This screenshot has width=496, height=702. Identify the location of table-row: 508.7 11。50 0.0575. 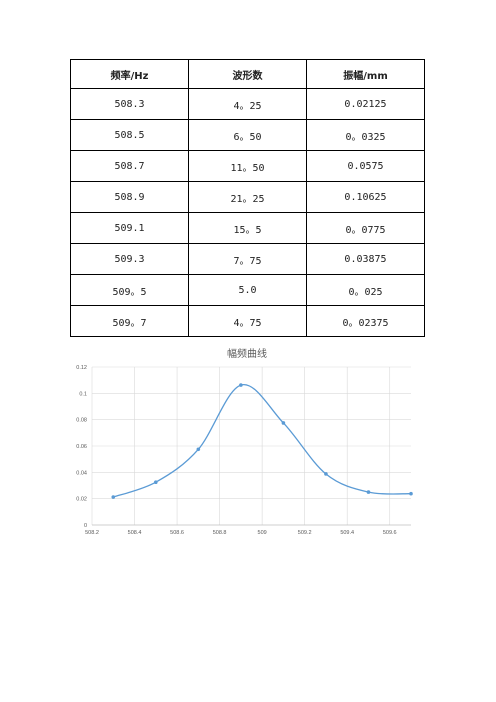
(247, 166).